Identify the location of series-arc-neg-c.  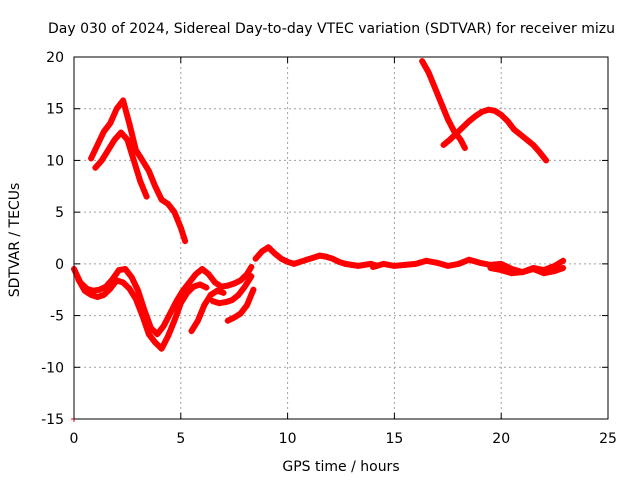
(207, 311).